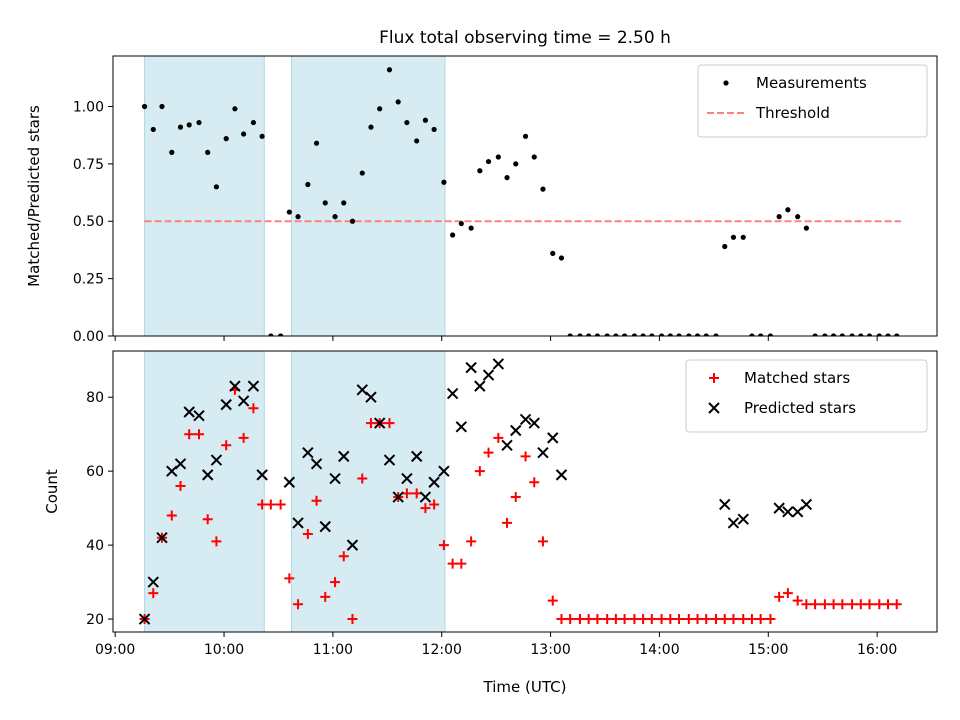  Describe the element at coordinates (442, 650) in the screenshot. I see `x-tick-label: 12:00` at that location.